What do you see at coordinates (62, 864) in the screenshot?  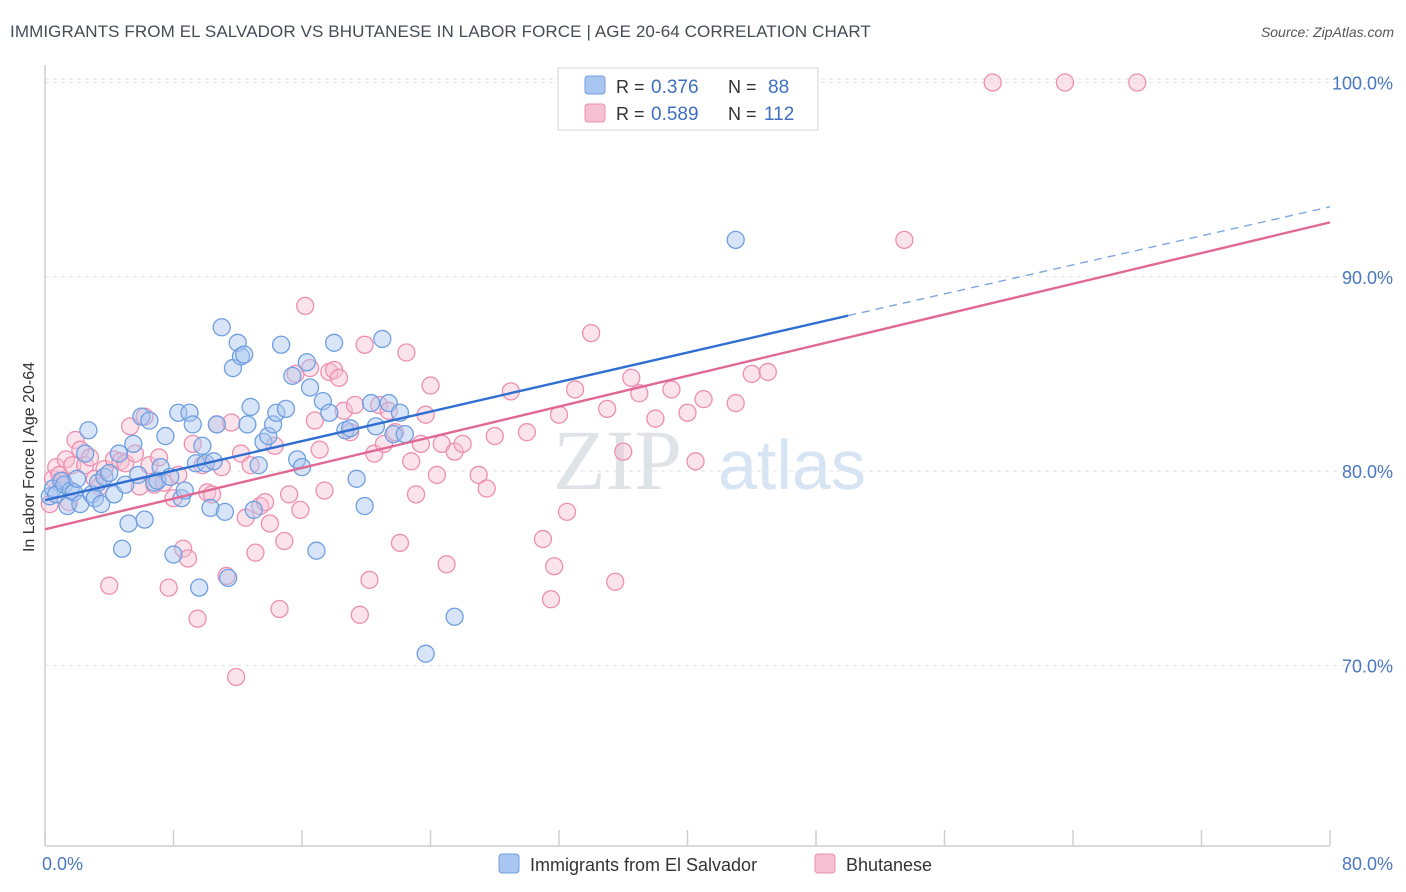 I see `x-tick-label-0: 0.0%` at bounding box center [62, 864].